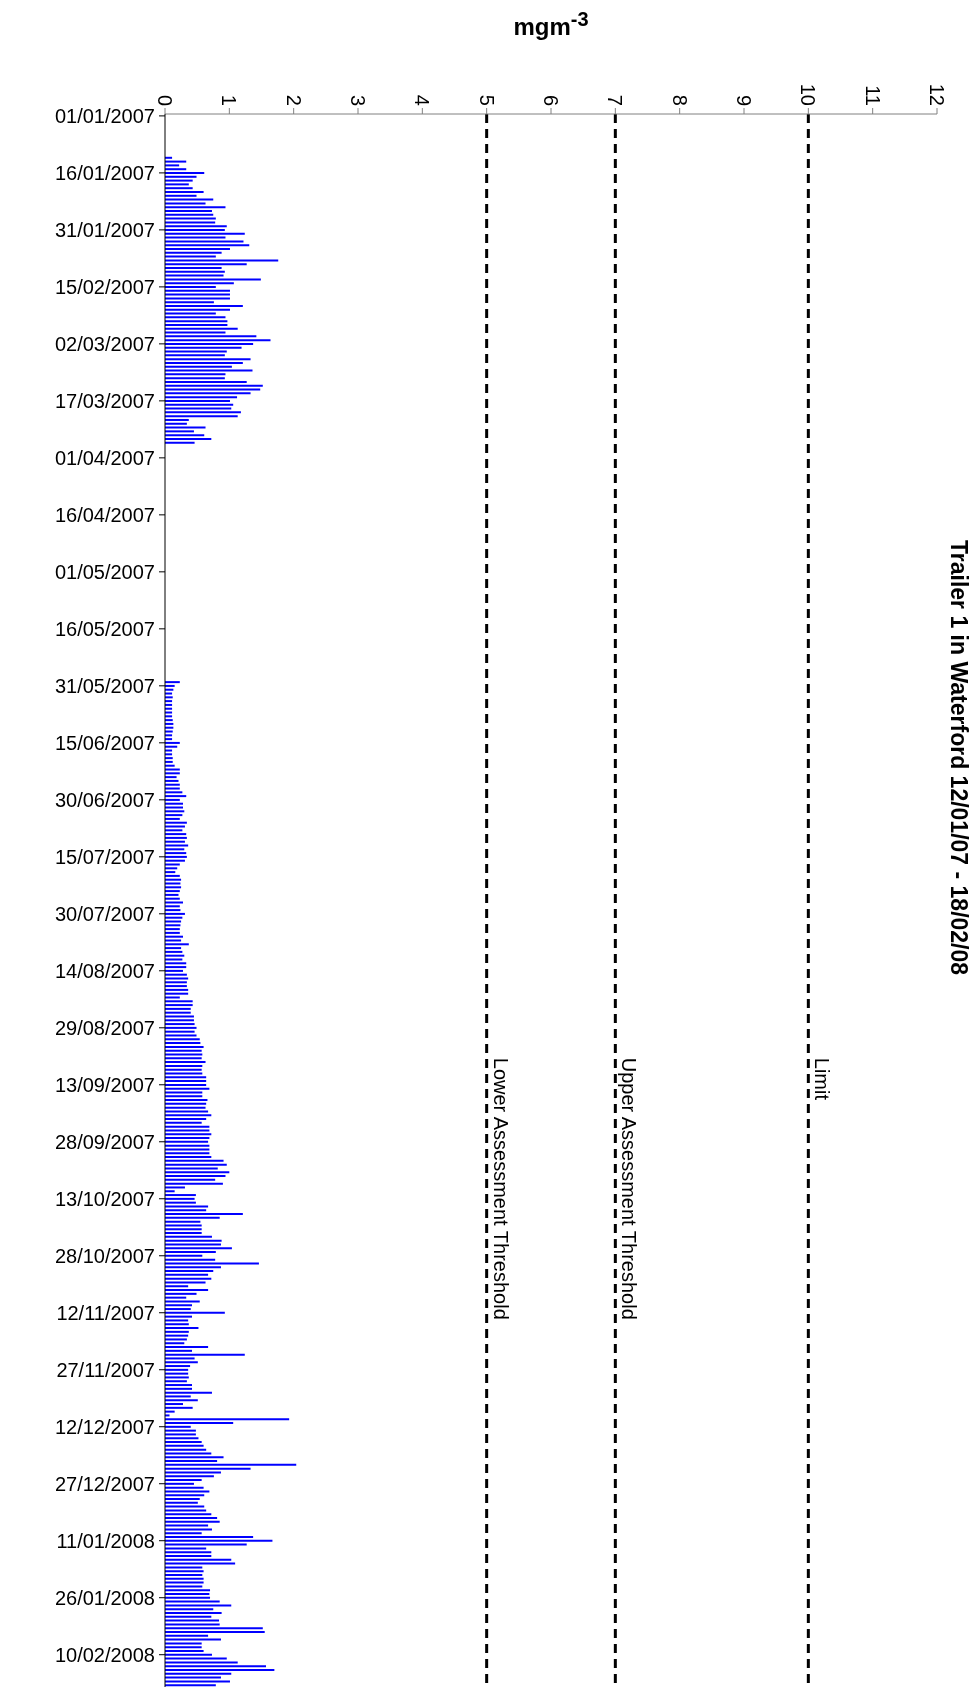 The width and height of the screenshot is (977, 1693). What do you see at coordinates (104, 229) in the screenshot?
I see `y-tick-label: 31/01/2007` at bounding box center [104, 229].